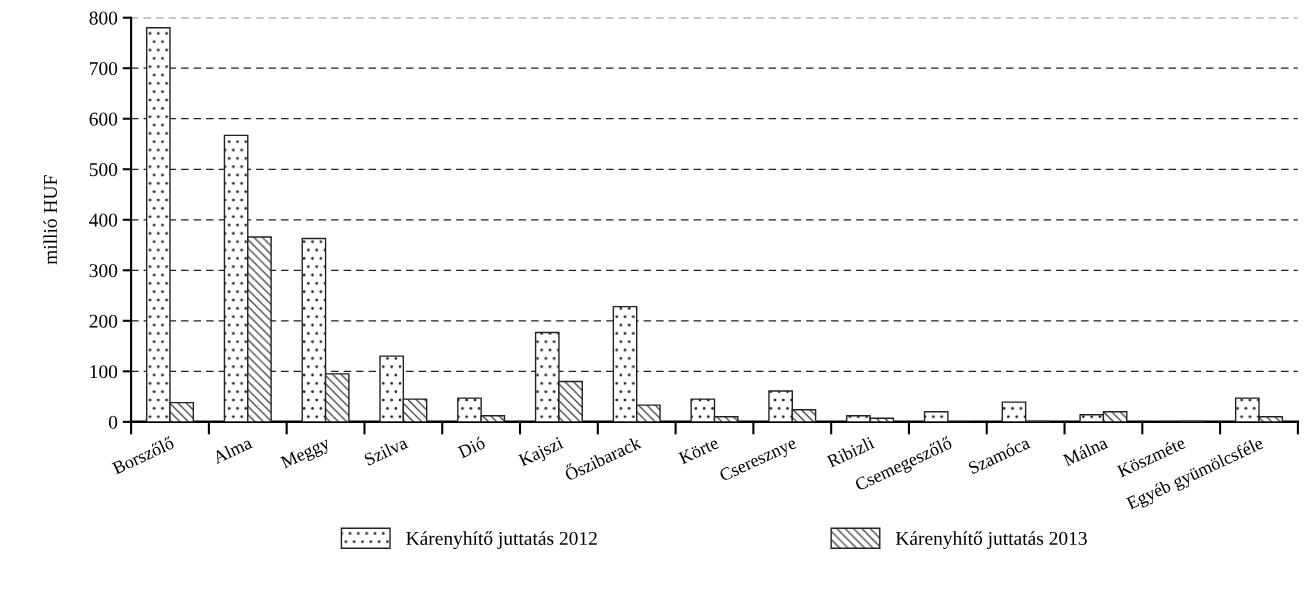  What do you see at coordinates (991, 540) in the screenshot?
I see `legend-label: Kárenyhítő juttatás 2013` at bounding box center [991, 540].